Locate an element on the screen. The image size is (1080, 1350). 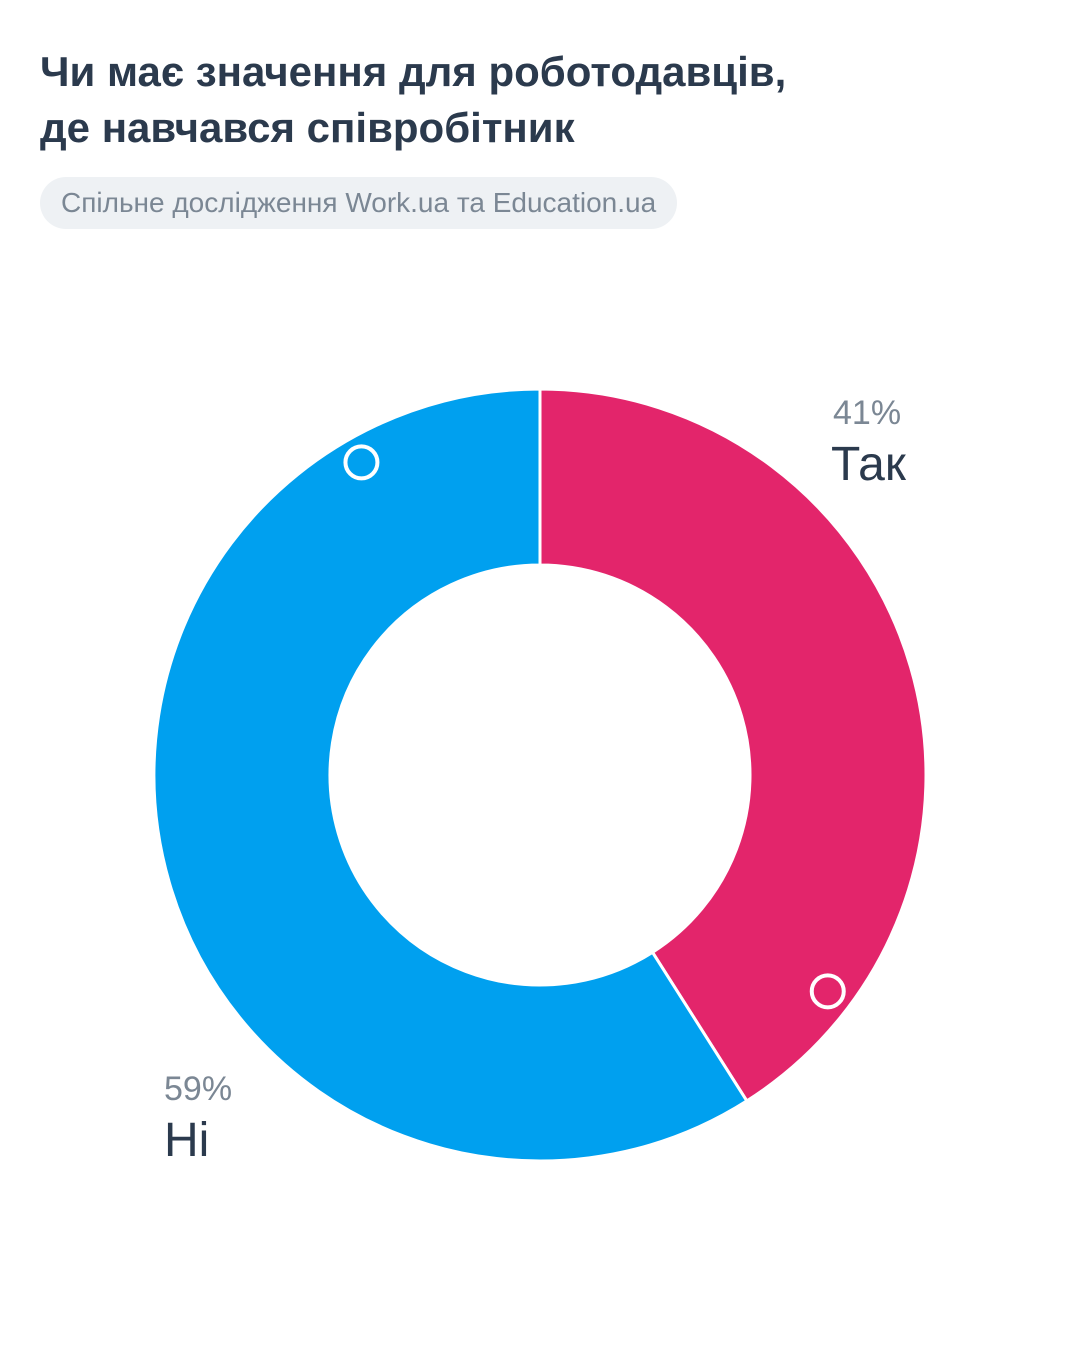
category-label-ni: Ні is located at coordinates (186, 1140).